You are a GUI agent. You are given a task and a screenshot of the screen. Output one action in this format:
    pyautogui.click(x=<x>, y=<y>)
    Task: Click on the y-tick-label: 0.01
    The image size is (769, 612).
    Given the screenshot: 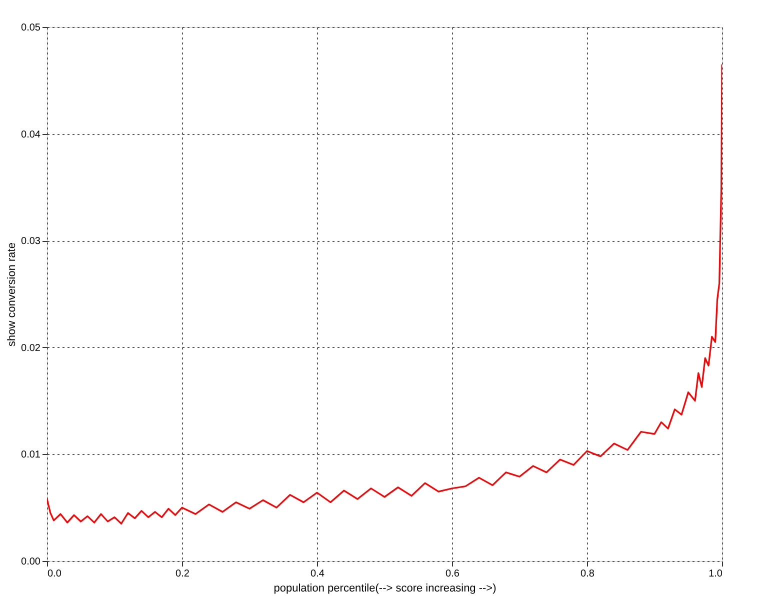 What is the action you would take?
    pyautogui.click(x=31, y=455)
    